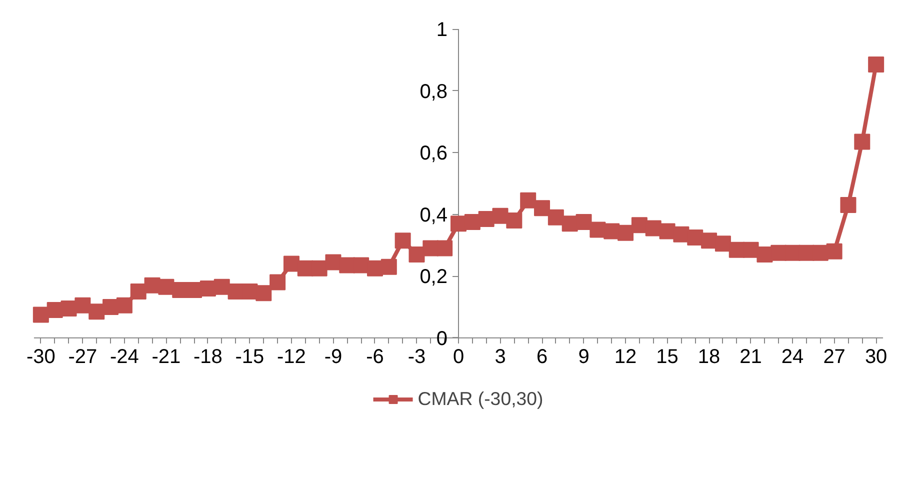  Describe the element at coordinates (375, 357) in the screenshot. I see `x-tick-label: -6` at that location.